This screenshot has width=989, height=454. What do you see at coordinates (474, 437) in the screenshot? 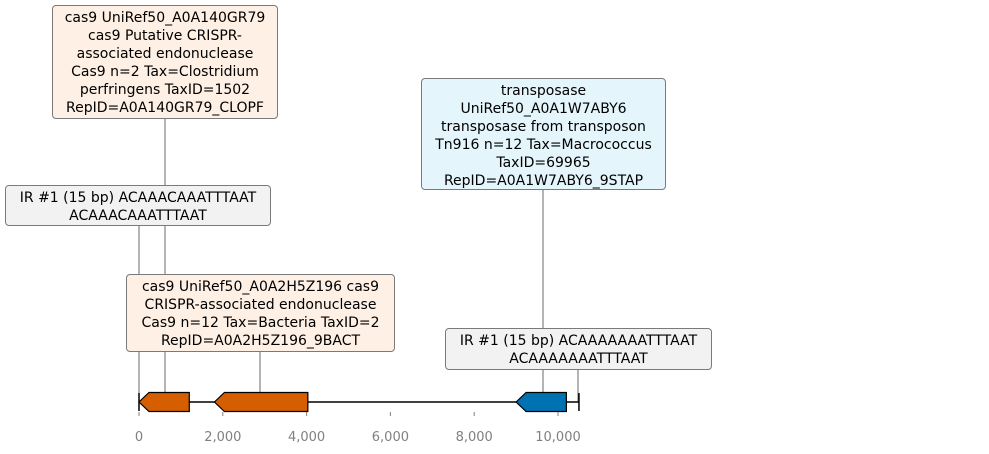
I see `axis-tick-label: 8,000` at bounding box center [474, 437].